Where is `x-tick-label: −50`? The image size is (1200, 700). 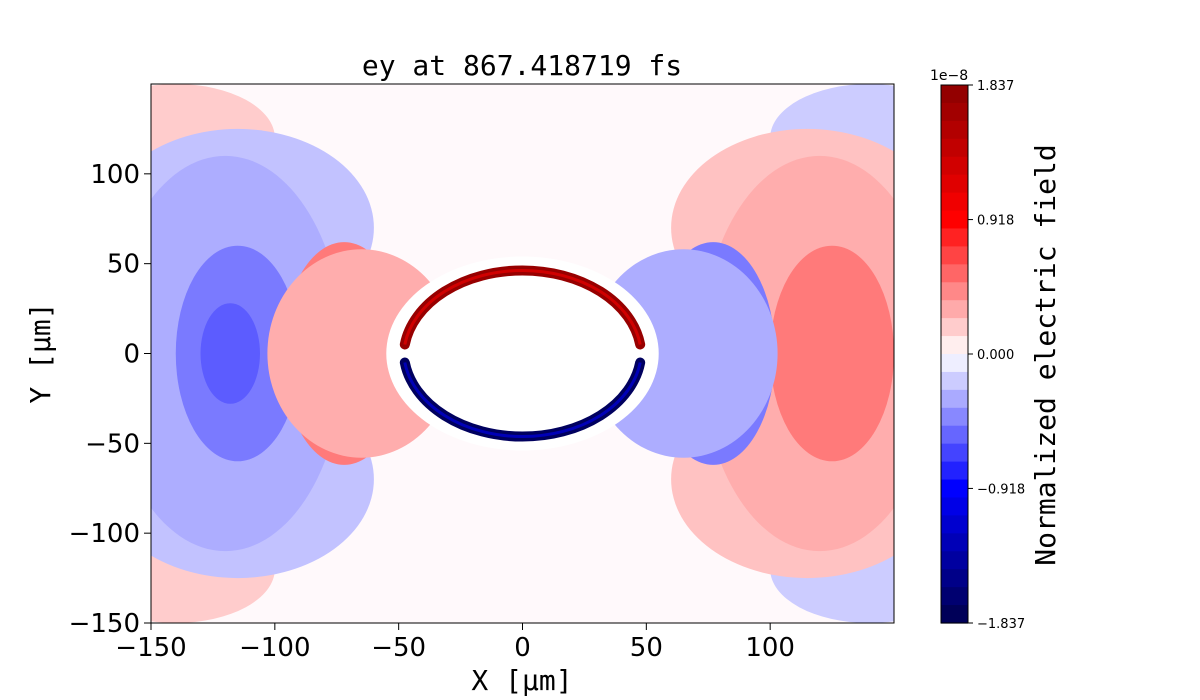 x-tick-label: −50 is located at coordinates (398, 648).